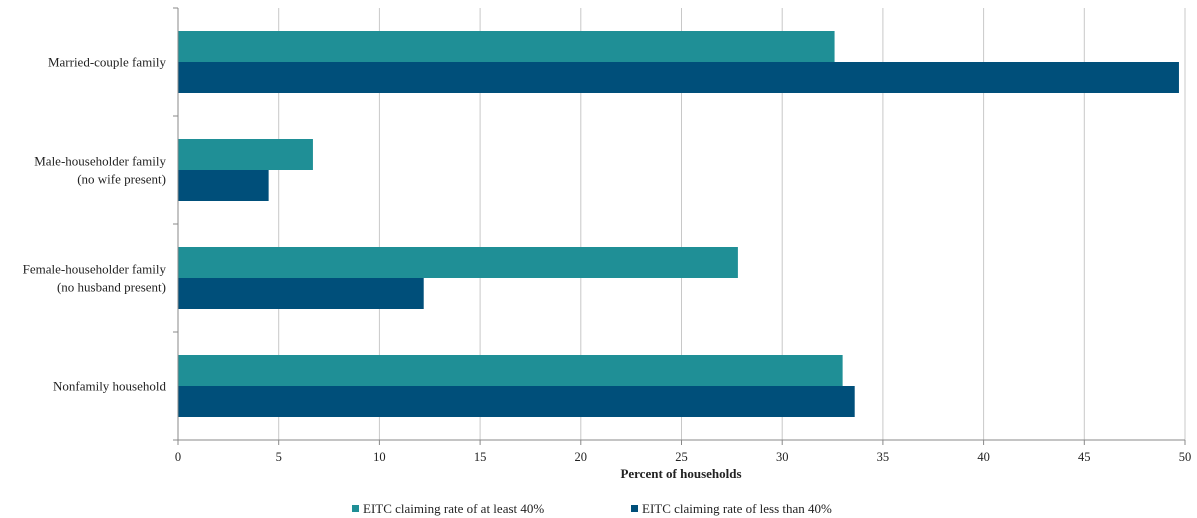 This screenshot has width=1197, height=518. What do you see at coordinates (111, 287) in the screenshot?
I see `category-label-line: (no husband present)` at bounding box center [111, 287].